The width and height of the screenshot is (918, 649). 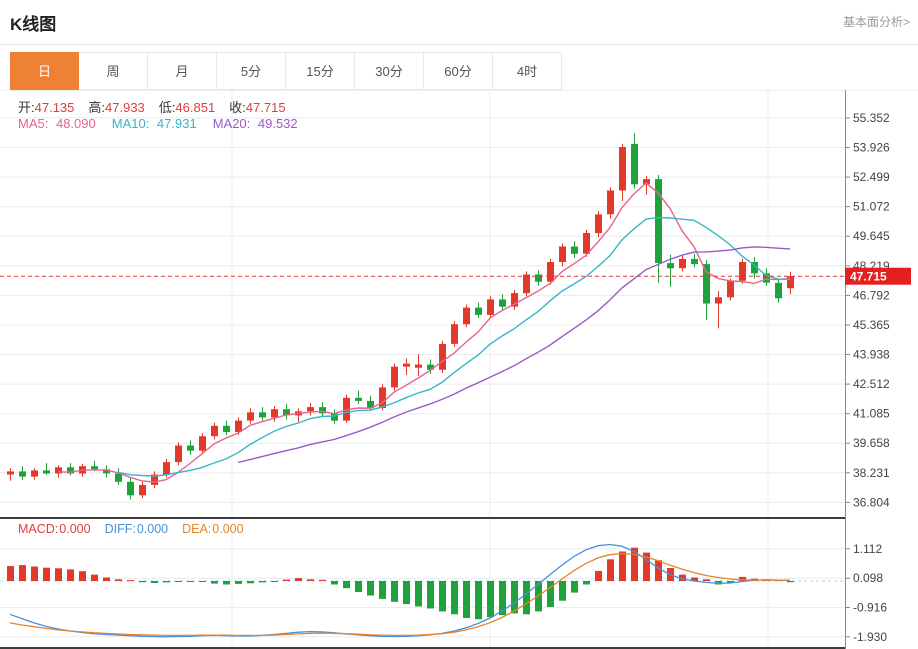 I want to click on macd-legend: MACD:0.000 DIFF:0.000 DEA:0.000, so click(x=138, y=529).